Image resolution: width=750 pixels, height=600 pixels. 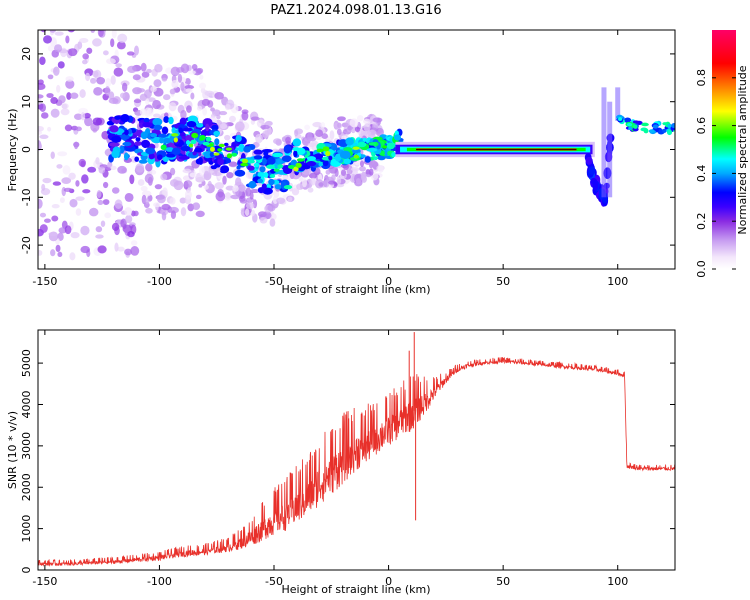 I want to click on colorbar-tick-label: 0.6, so click(x=701, y=126).